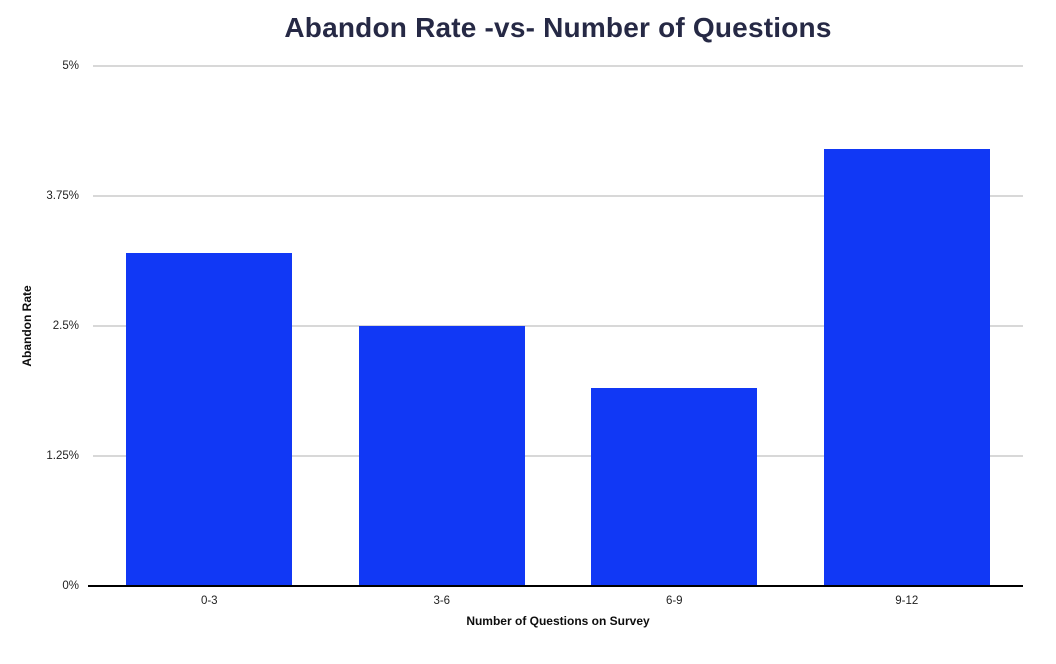  What do you see at coordinates (907, 601) in the screenshot?
I see `x-tick-label: 9-12` at bounding box center [907, 601].